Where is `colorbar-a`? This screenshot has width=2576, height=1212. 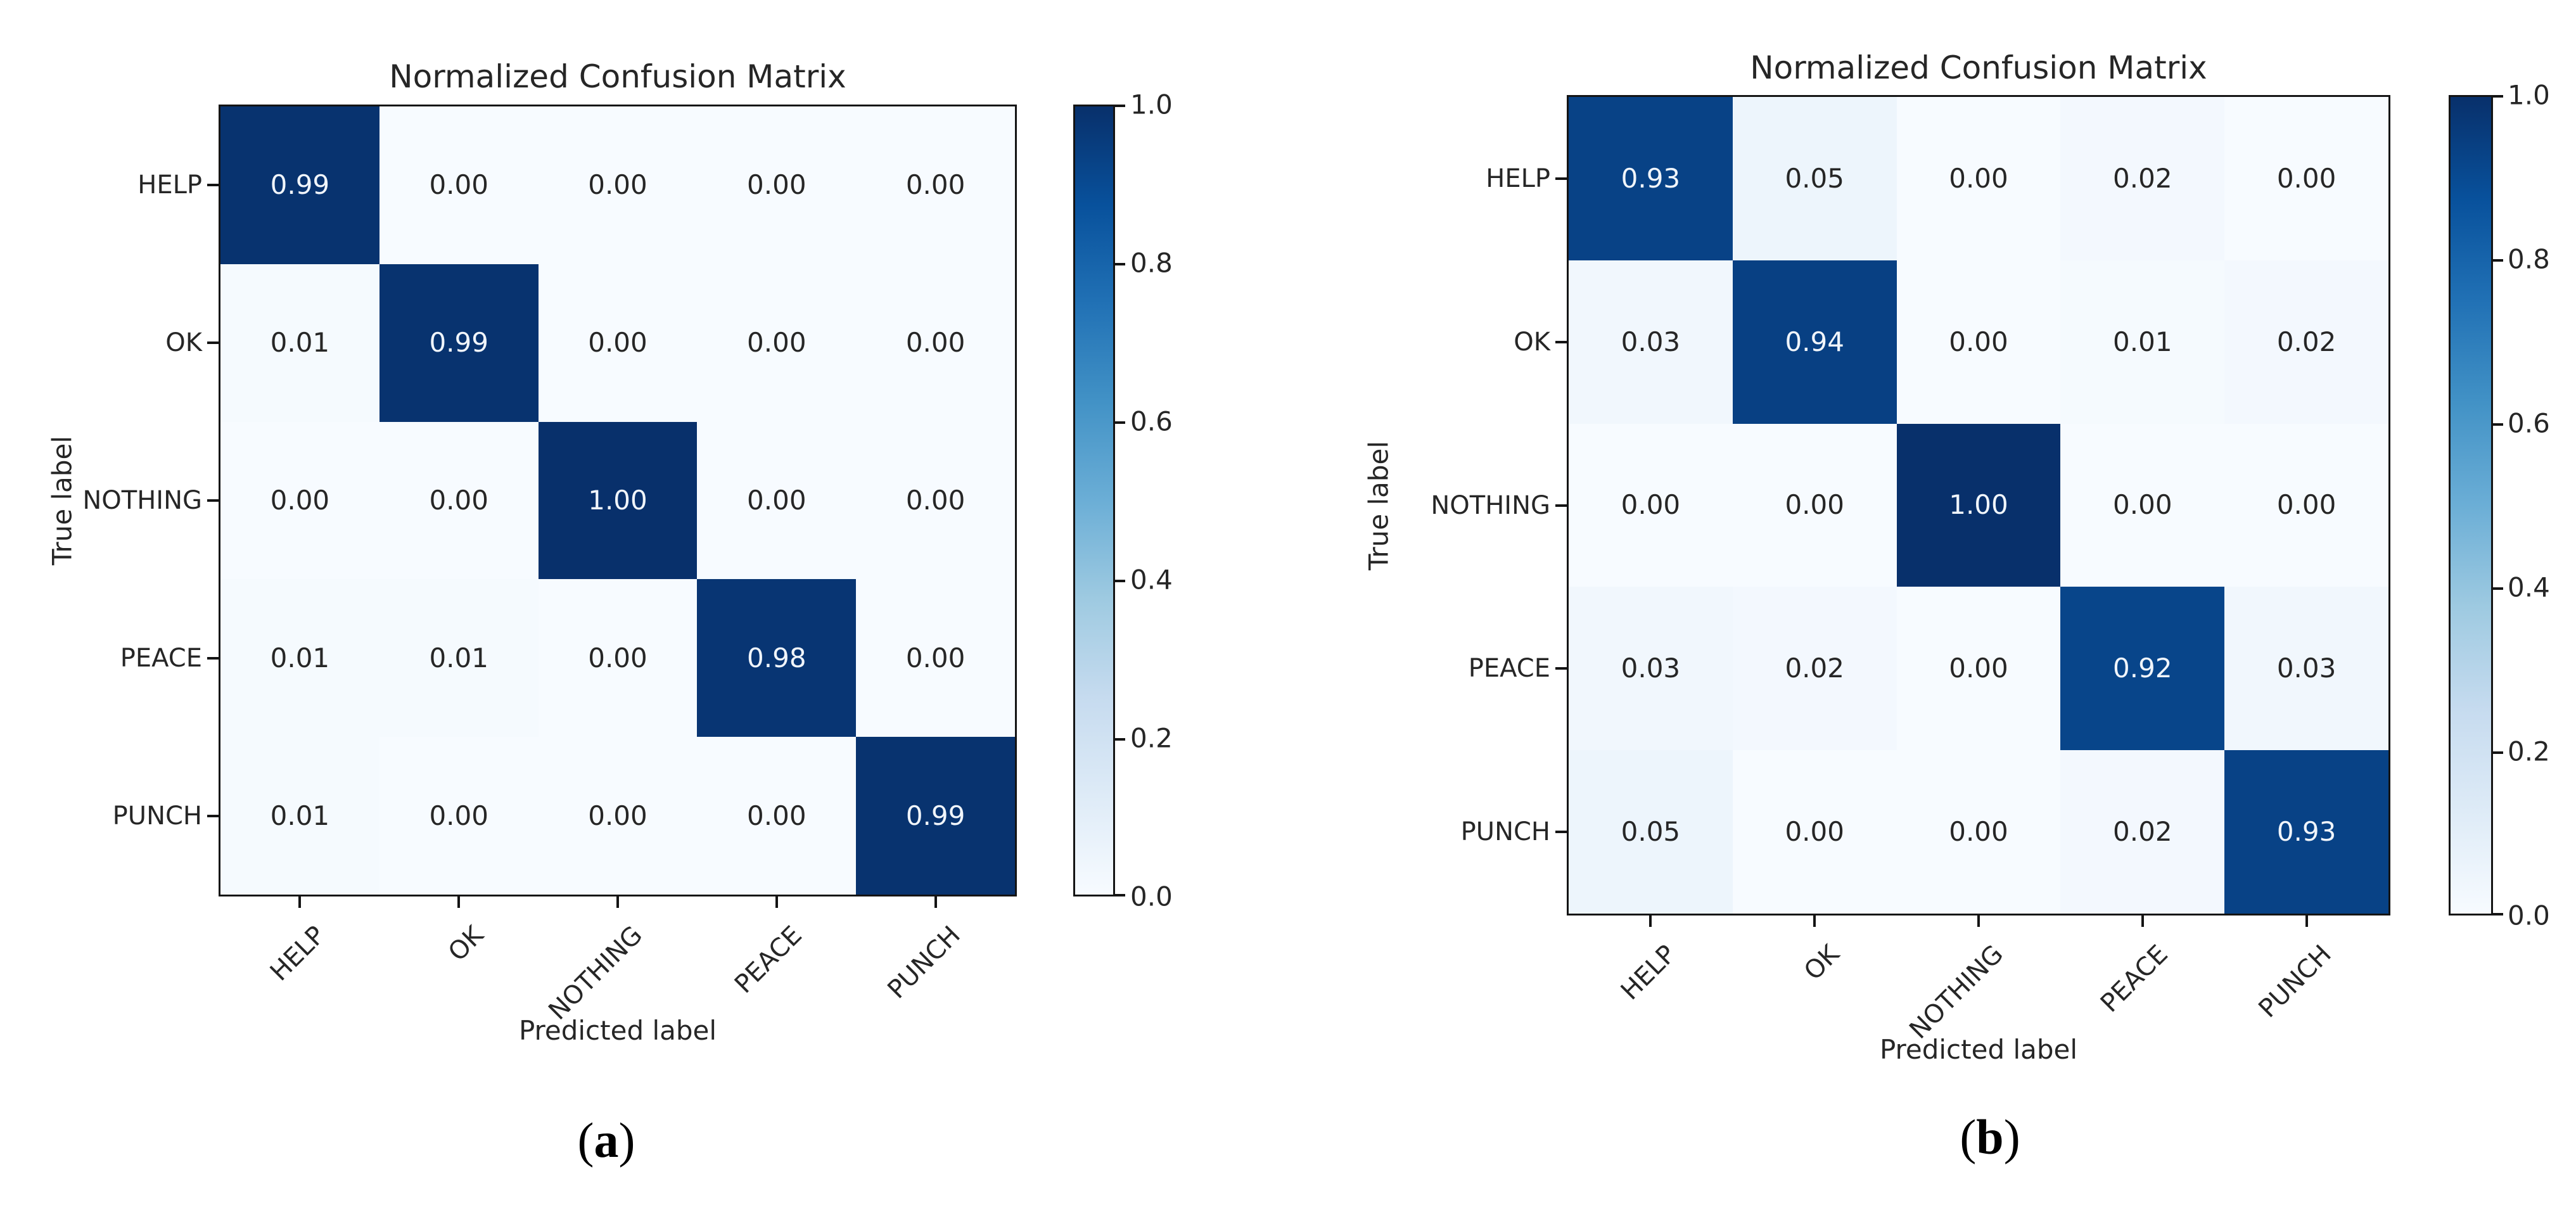
colorbar-a is located at coordinates (1094, 500).